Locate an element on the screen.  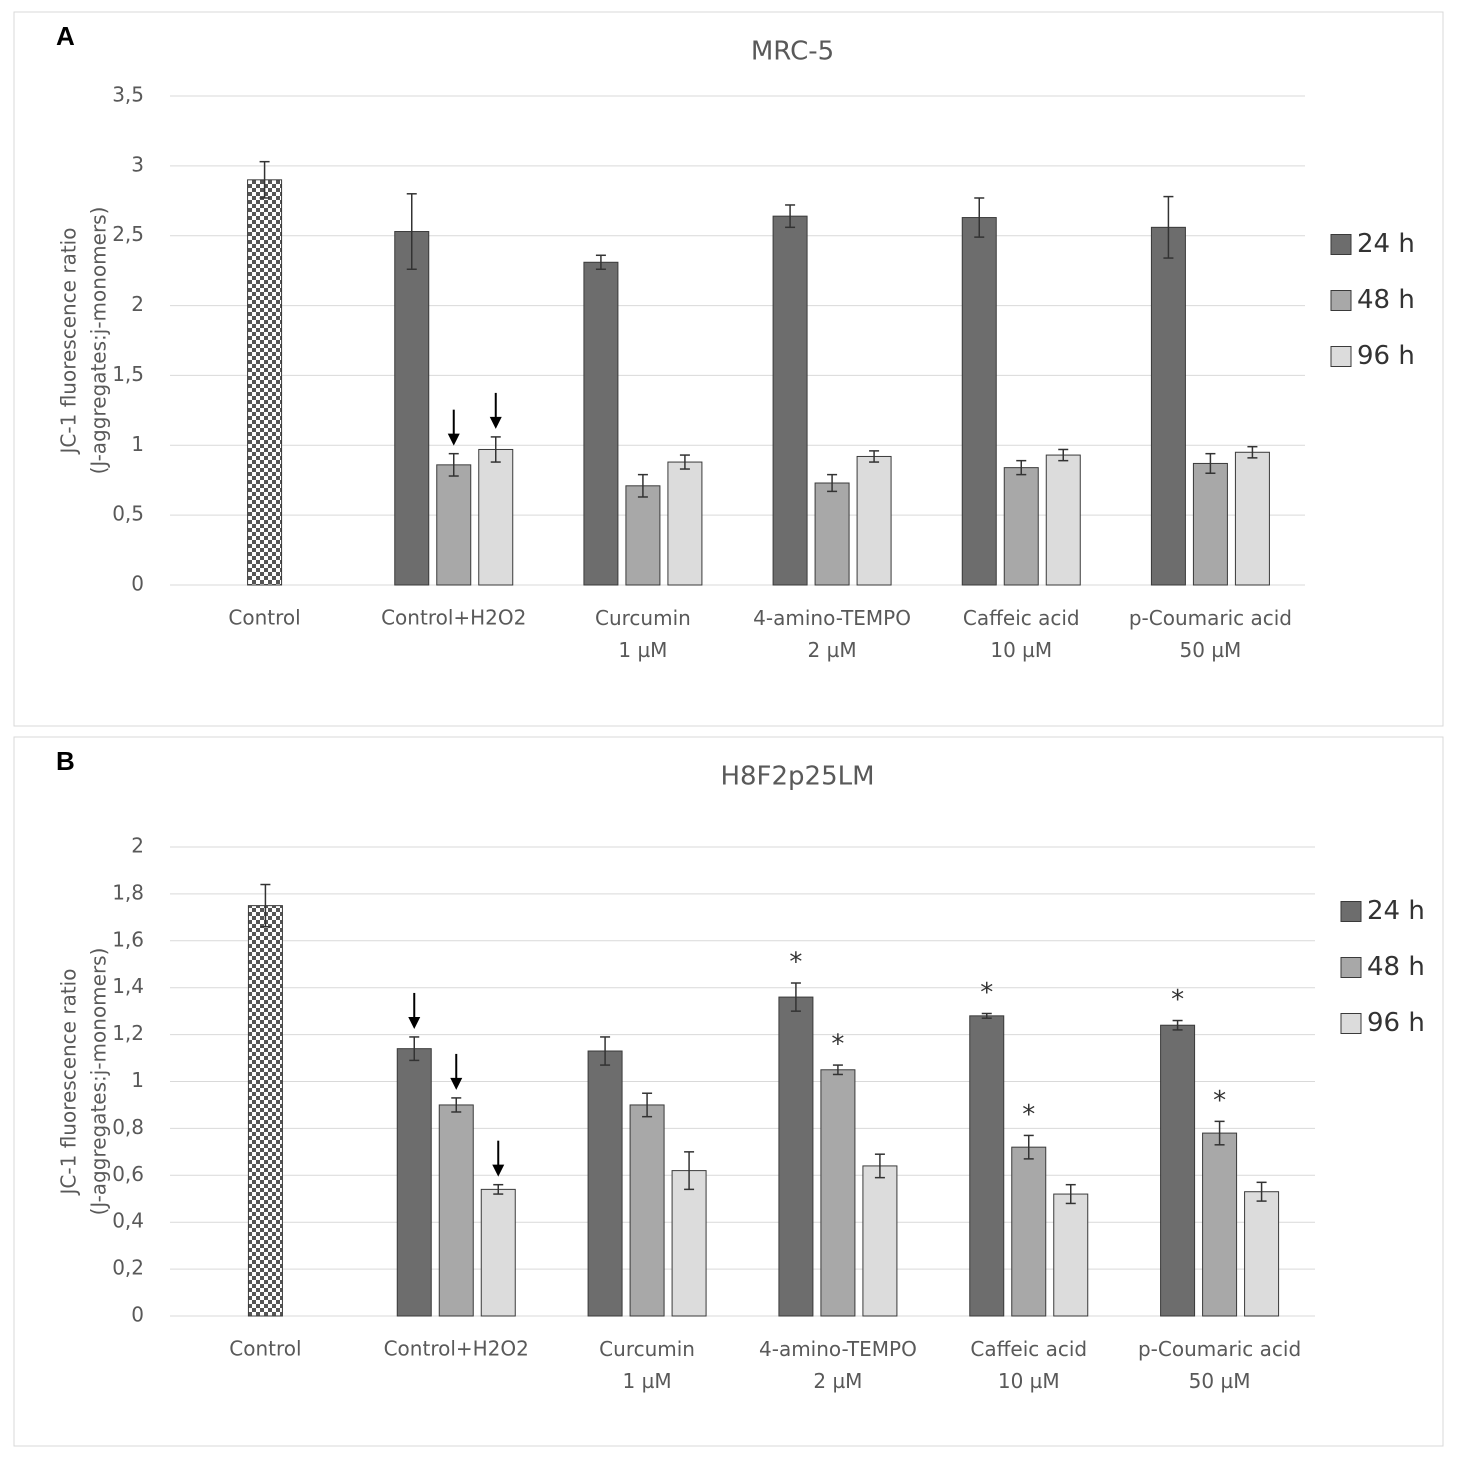
y-tick-label: 0 is located at coordinates (137, 584).